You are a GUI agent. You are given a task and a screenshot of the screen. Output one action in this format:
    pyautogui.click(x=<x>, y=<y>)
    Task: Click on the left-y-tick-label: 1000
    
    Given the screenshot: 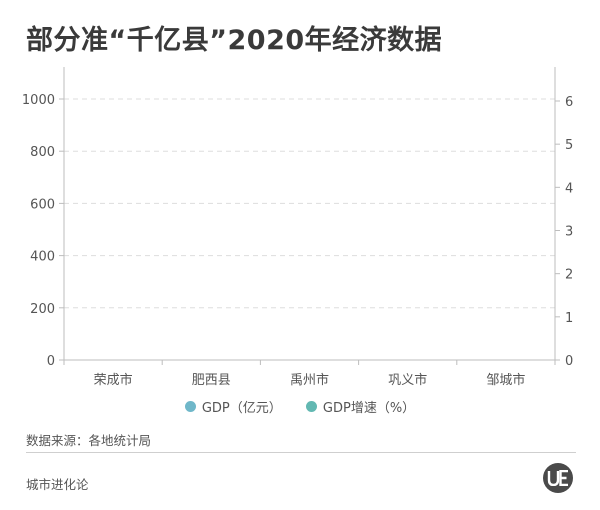 What is the action you would take?
    pyautogui.click(x=38, y=100)
    